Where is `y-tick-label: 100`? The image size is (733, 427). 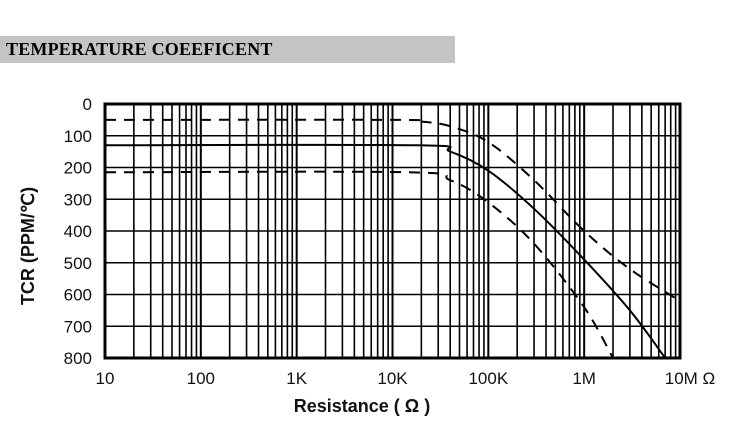 y-tick-label: 100 is located at coordinates (78, 136).